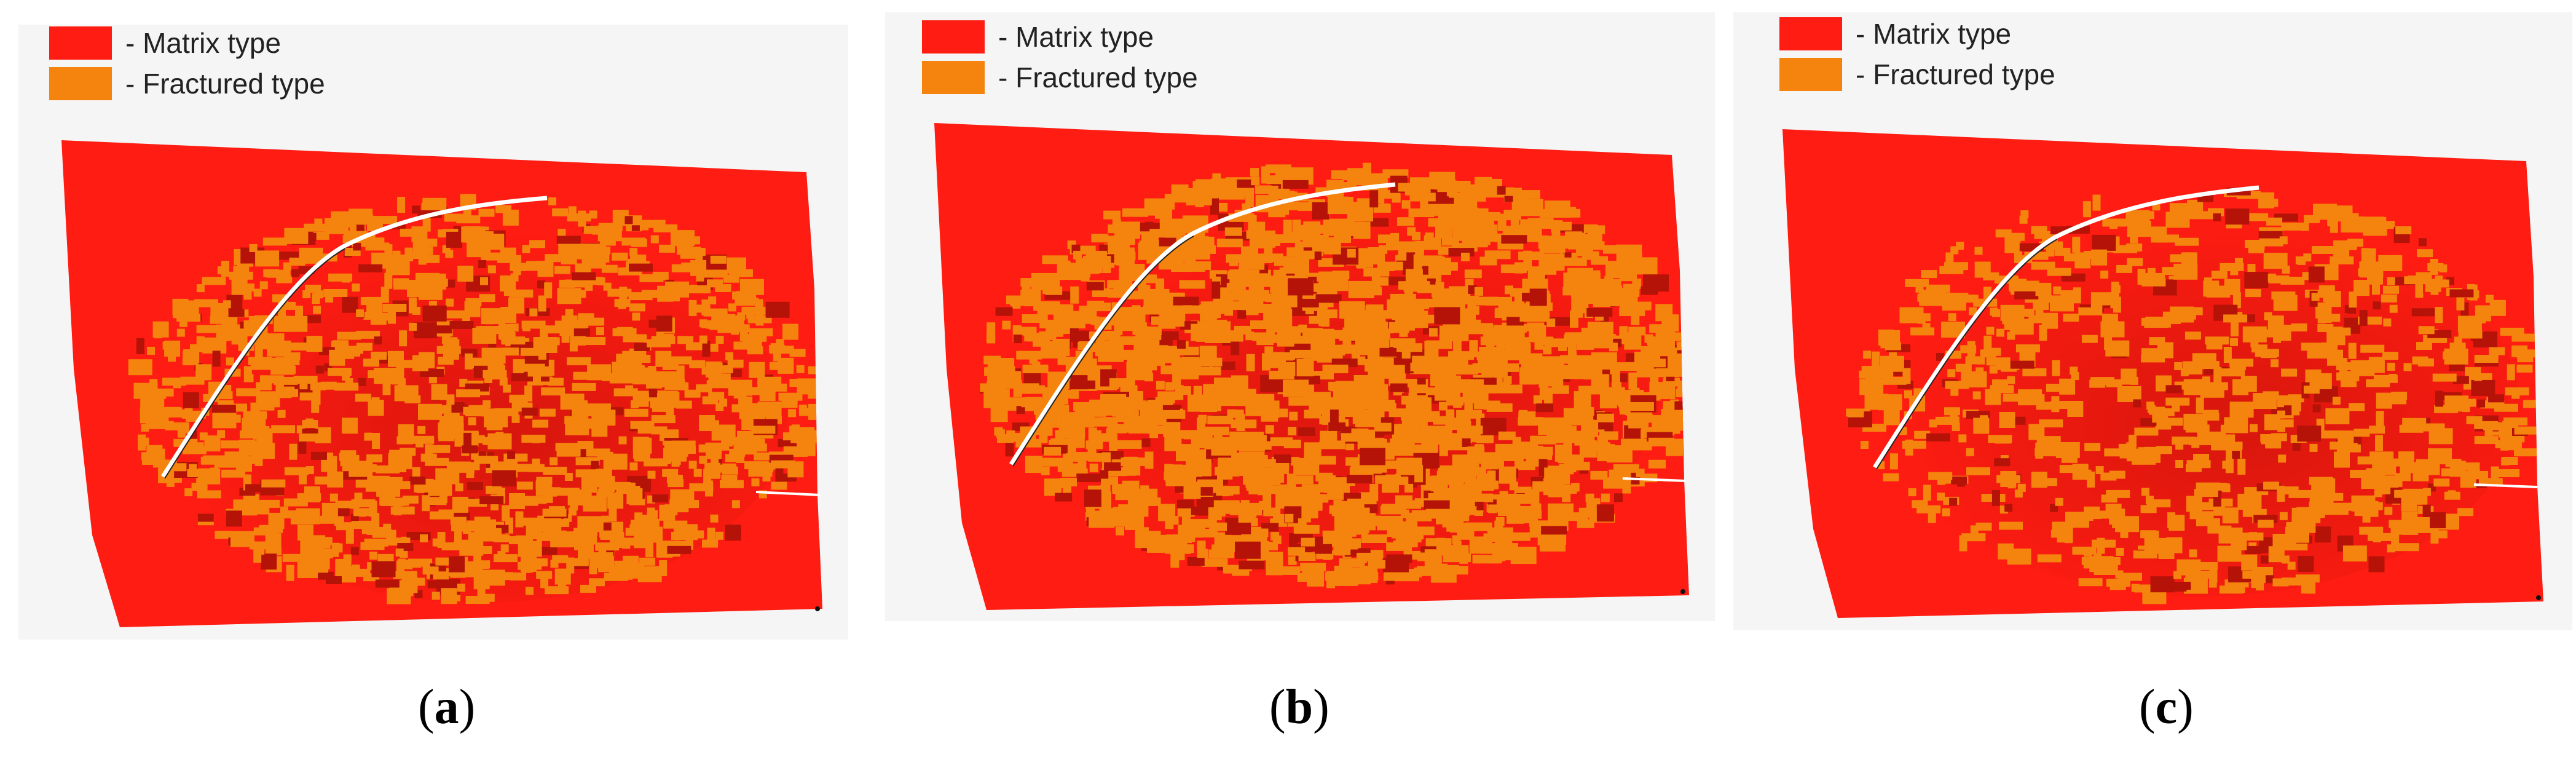  What do you see at coordinates (2066, 327) in the screenshot?
I see `panel-c-fault-line` at bounding box center [2066, 327].